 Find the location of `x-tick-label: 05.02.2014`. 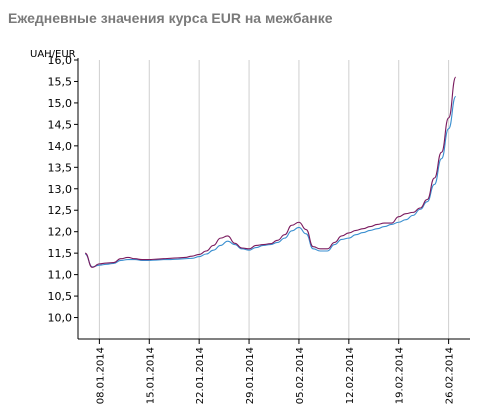

x-tick-label: 05.02.2014 is located at coordinates (300, 375).